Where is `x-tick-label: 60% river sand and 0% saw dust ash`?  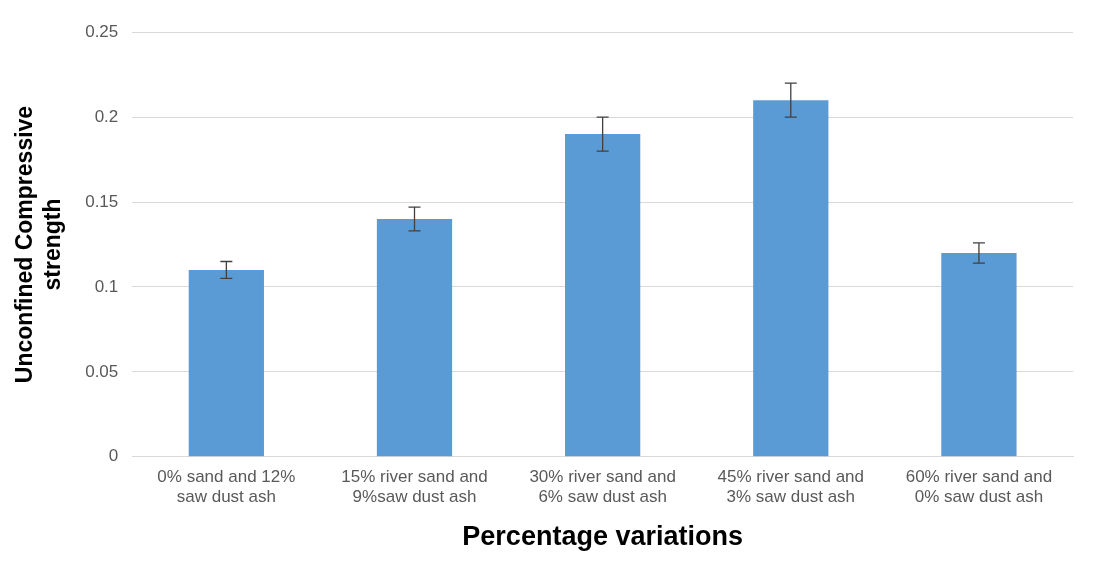
x-tick-label: 60% river sand and 0% saw dust ash is located at coordinates (979, 486).